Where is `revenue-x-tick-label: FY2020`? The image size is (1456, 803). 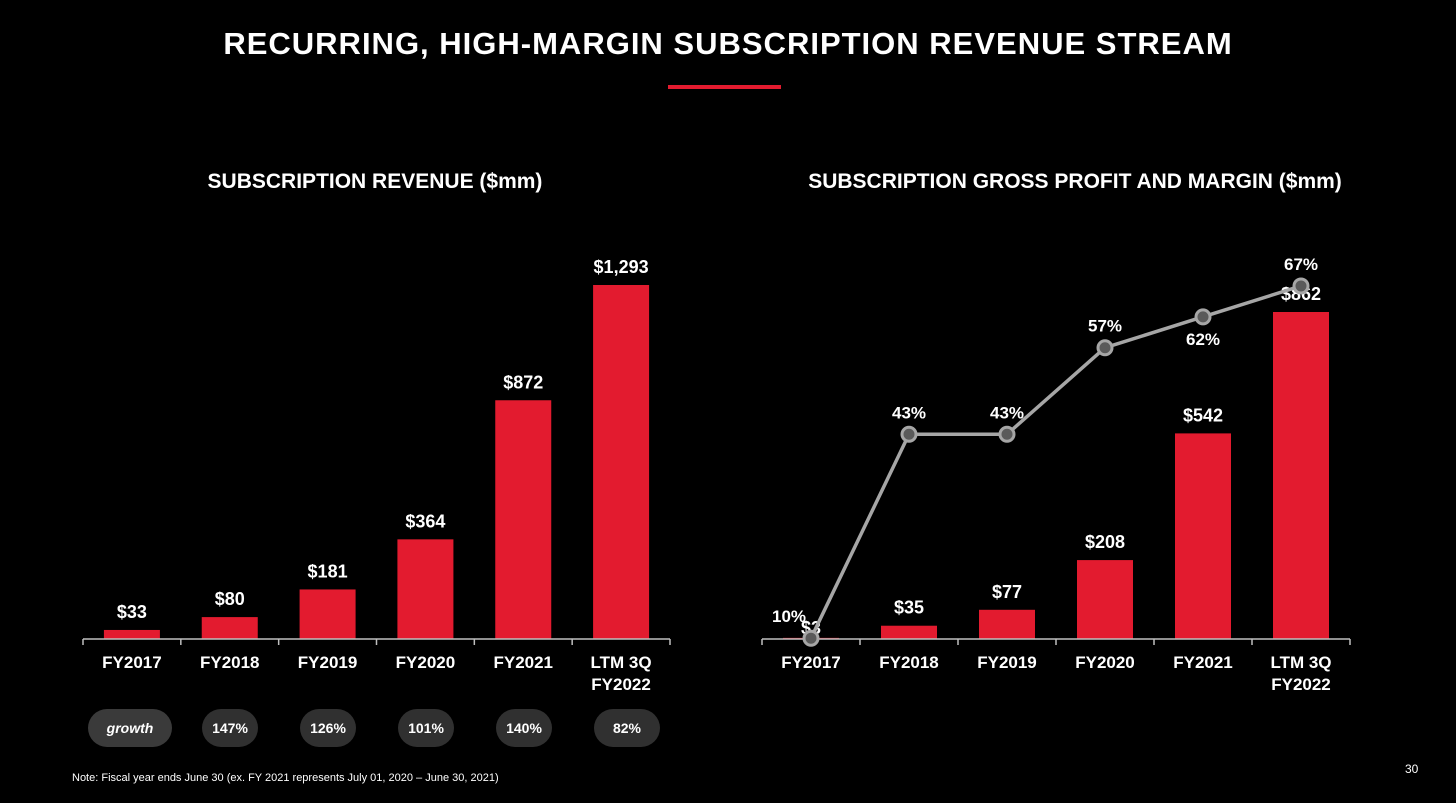 revenue-x-tick-label: FY2020 is located at coordinates (426, 662).